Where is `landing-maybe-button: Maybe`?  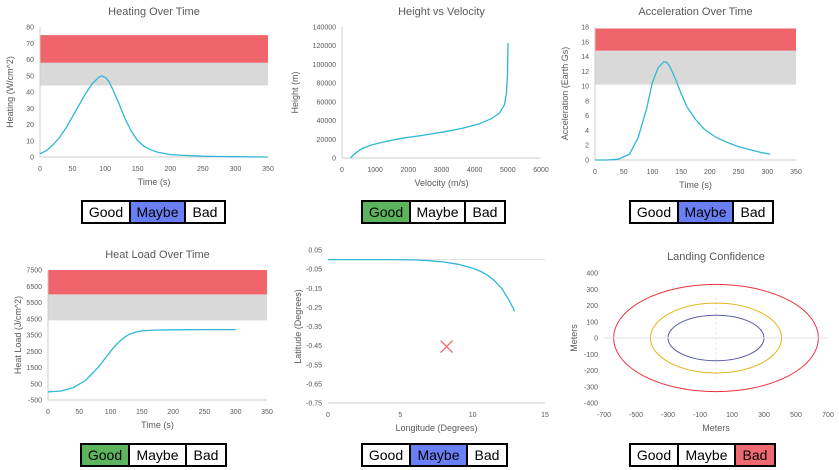
landing-maybe-button: Maybe is located at coordinates (706, 455).